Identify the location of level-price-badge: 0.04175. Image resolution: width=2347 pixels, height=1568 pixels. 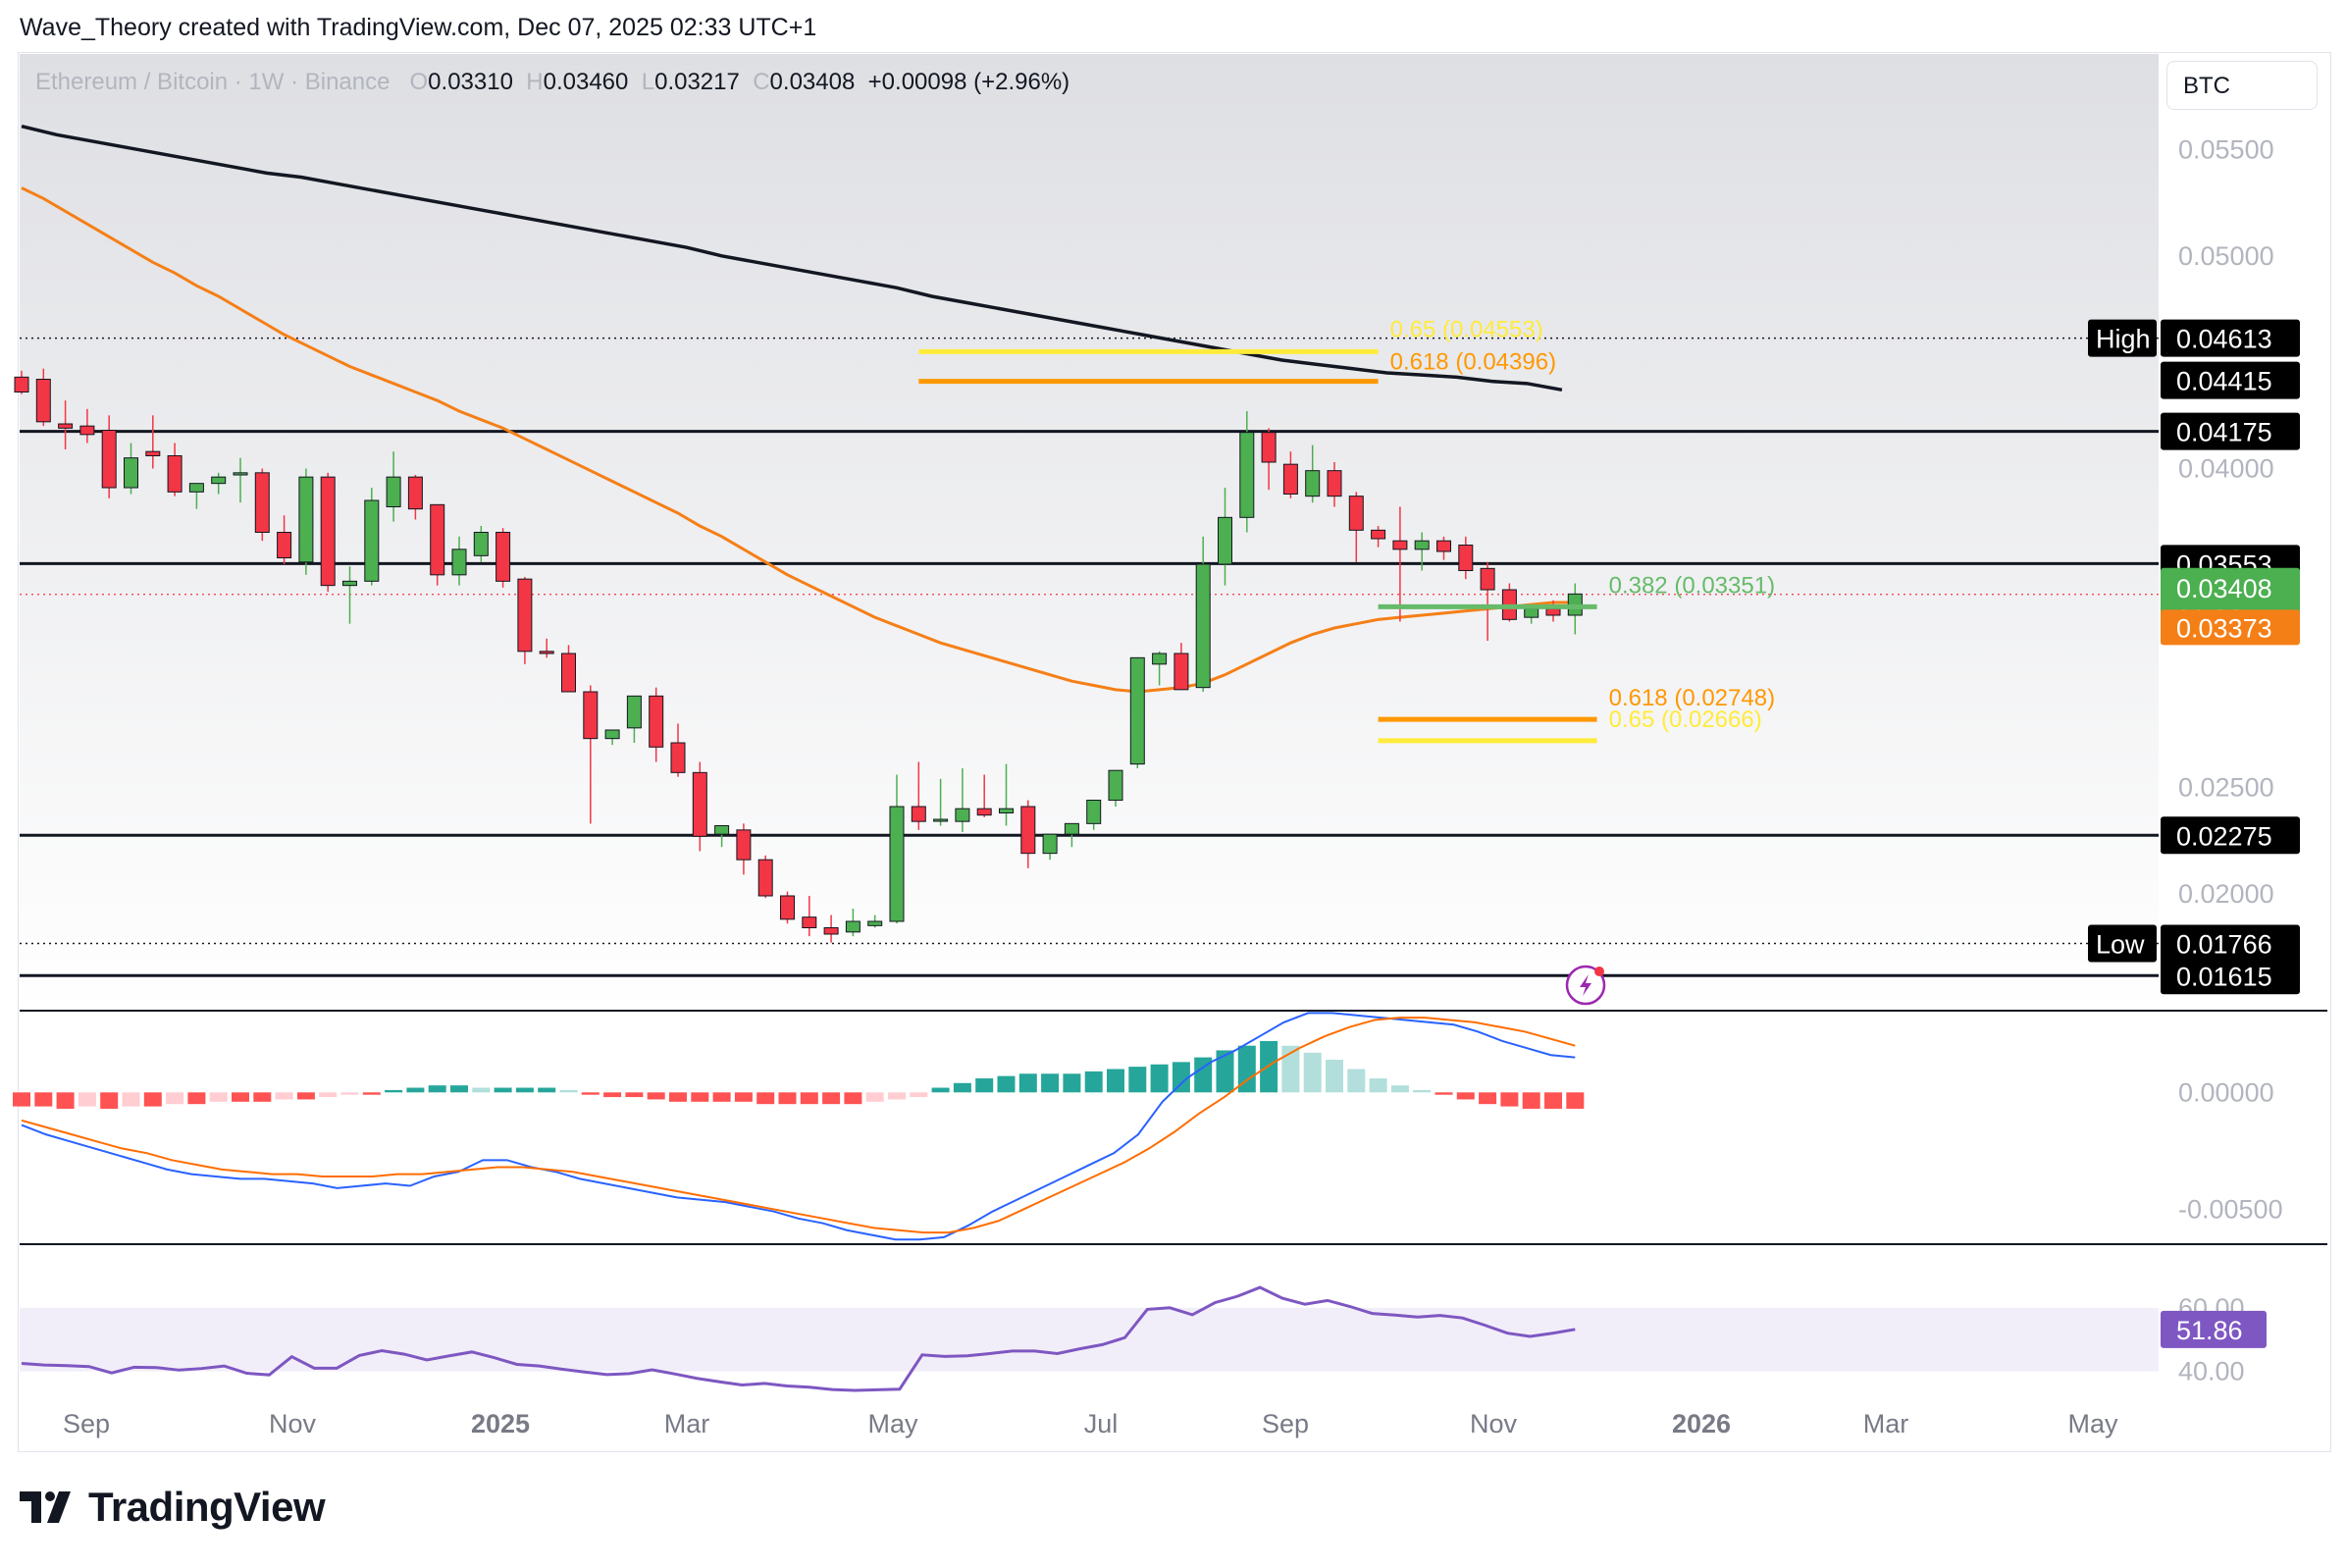
(2224, 432).